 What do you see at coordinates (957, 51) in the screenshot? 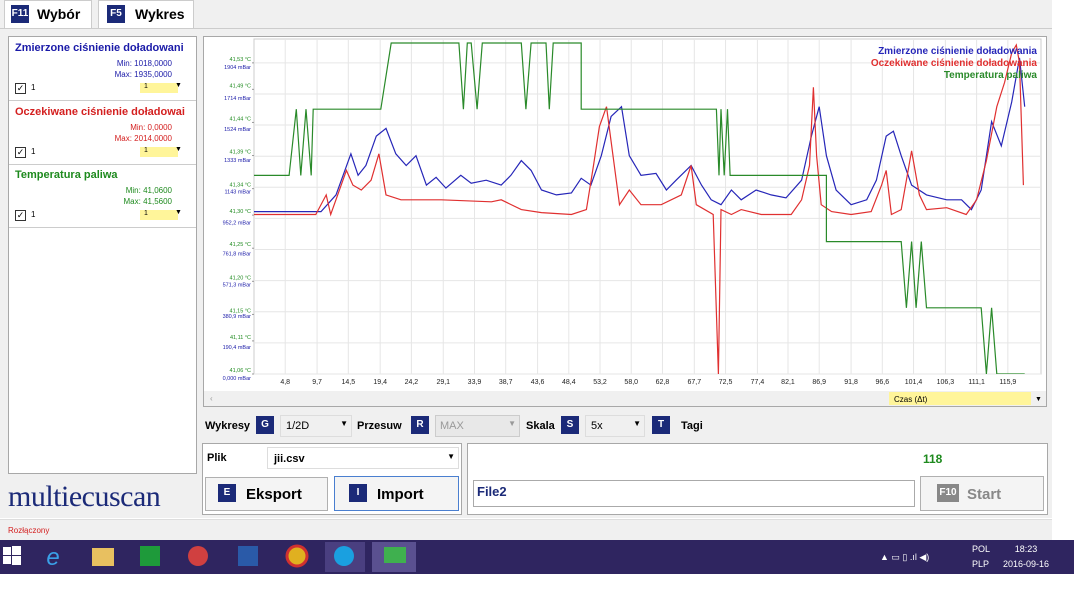
I see `legend-entry: Zmierzone ciśnienie doładowania` at bounding box center [957, 51].